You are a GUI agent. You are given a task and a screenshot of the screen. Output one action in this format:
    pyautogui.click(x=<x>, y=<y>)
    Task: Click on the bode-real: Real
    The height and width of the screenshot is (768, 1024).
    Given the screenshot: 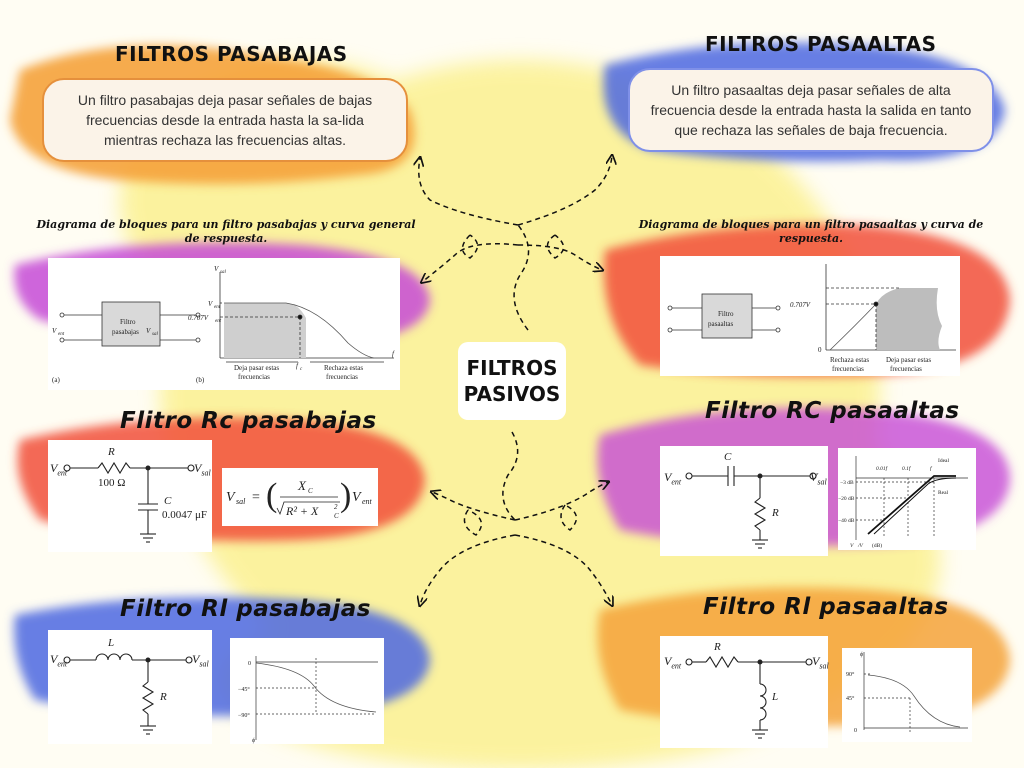 What is the action you would take?
    pyautogui.click(x=943, y=493)
    